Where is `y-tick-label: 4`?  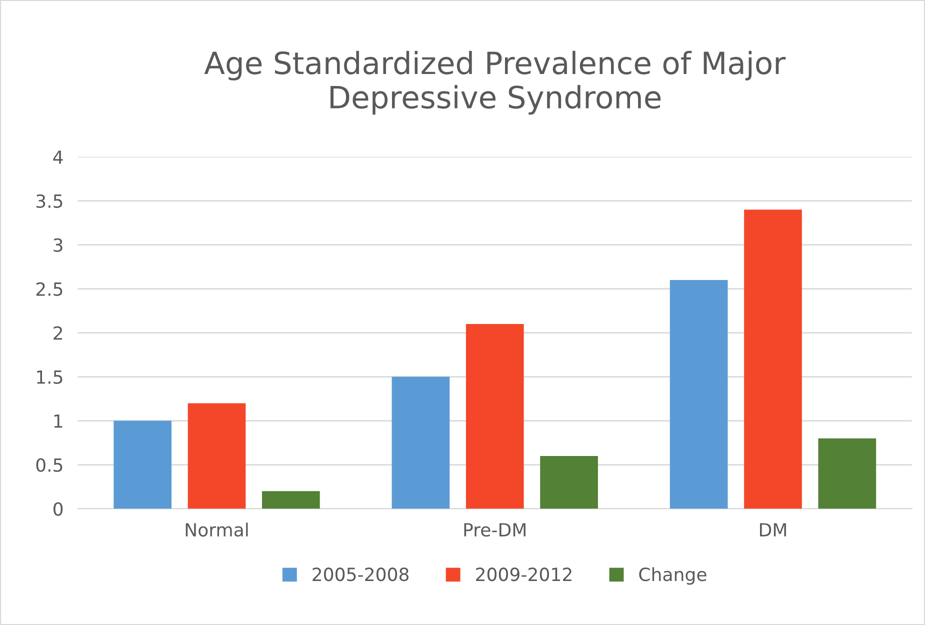 y-tick-label: 4 is located at coordinates (58, 157).